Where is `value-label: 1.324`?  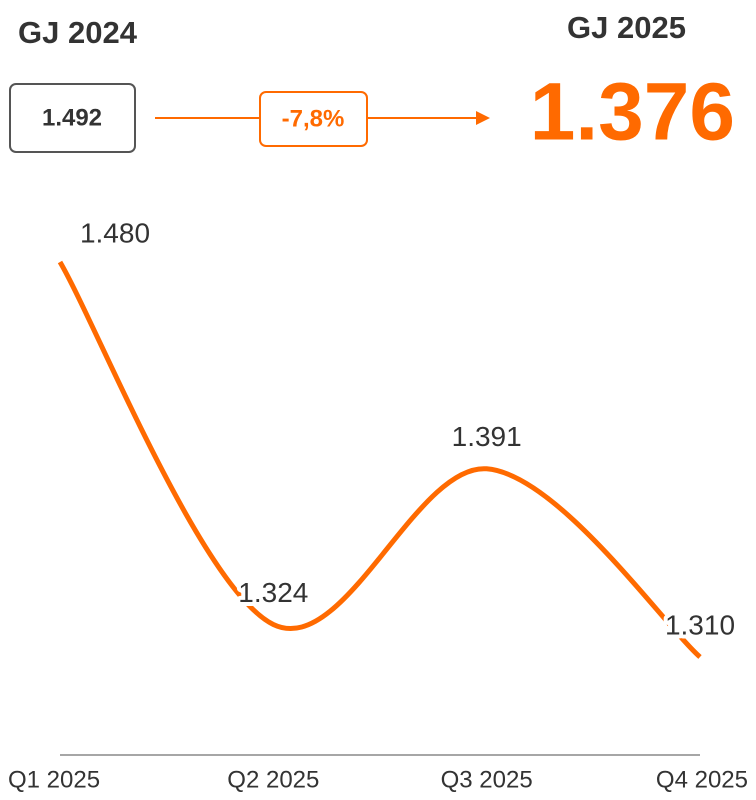 value-label: 1.324 is located at coordinates (273, 592).